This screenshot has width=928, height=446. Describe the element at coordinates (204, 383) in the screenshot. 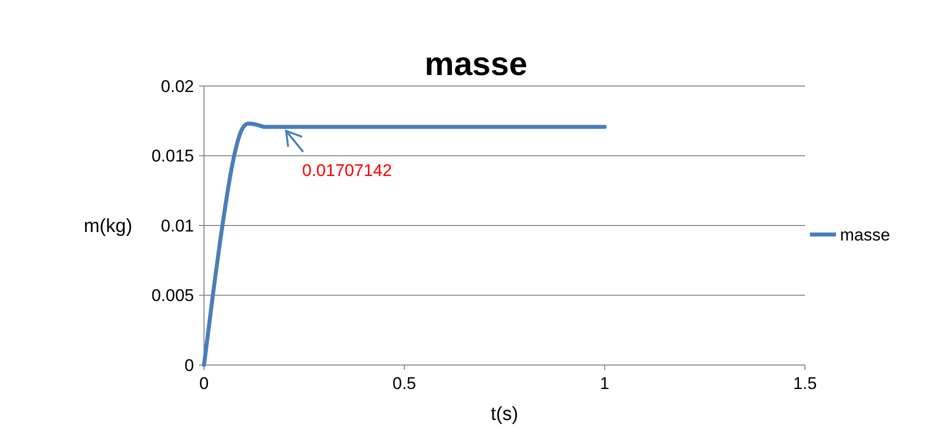

I see `x-tick-label: 0` at that location.